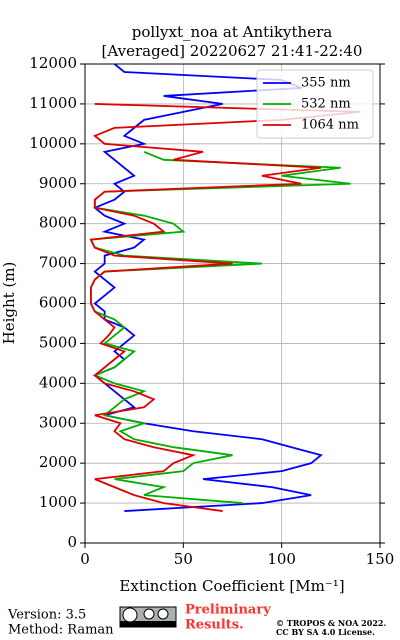 The width and height of the screenshot is (400, 640). I want to click on preliminary: Results., so click(214, 625).